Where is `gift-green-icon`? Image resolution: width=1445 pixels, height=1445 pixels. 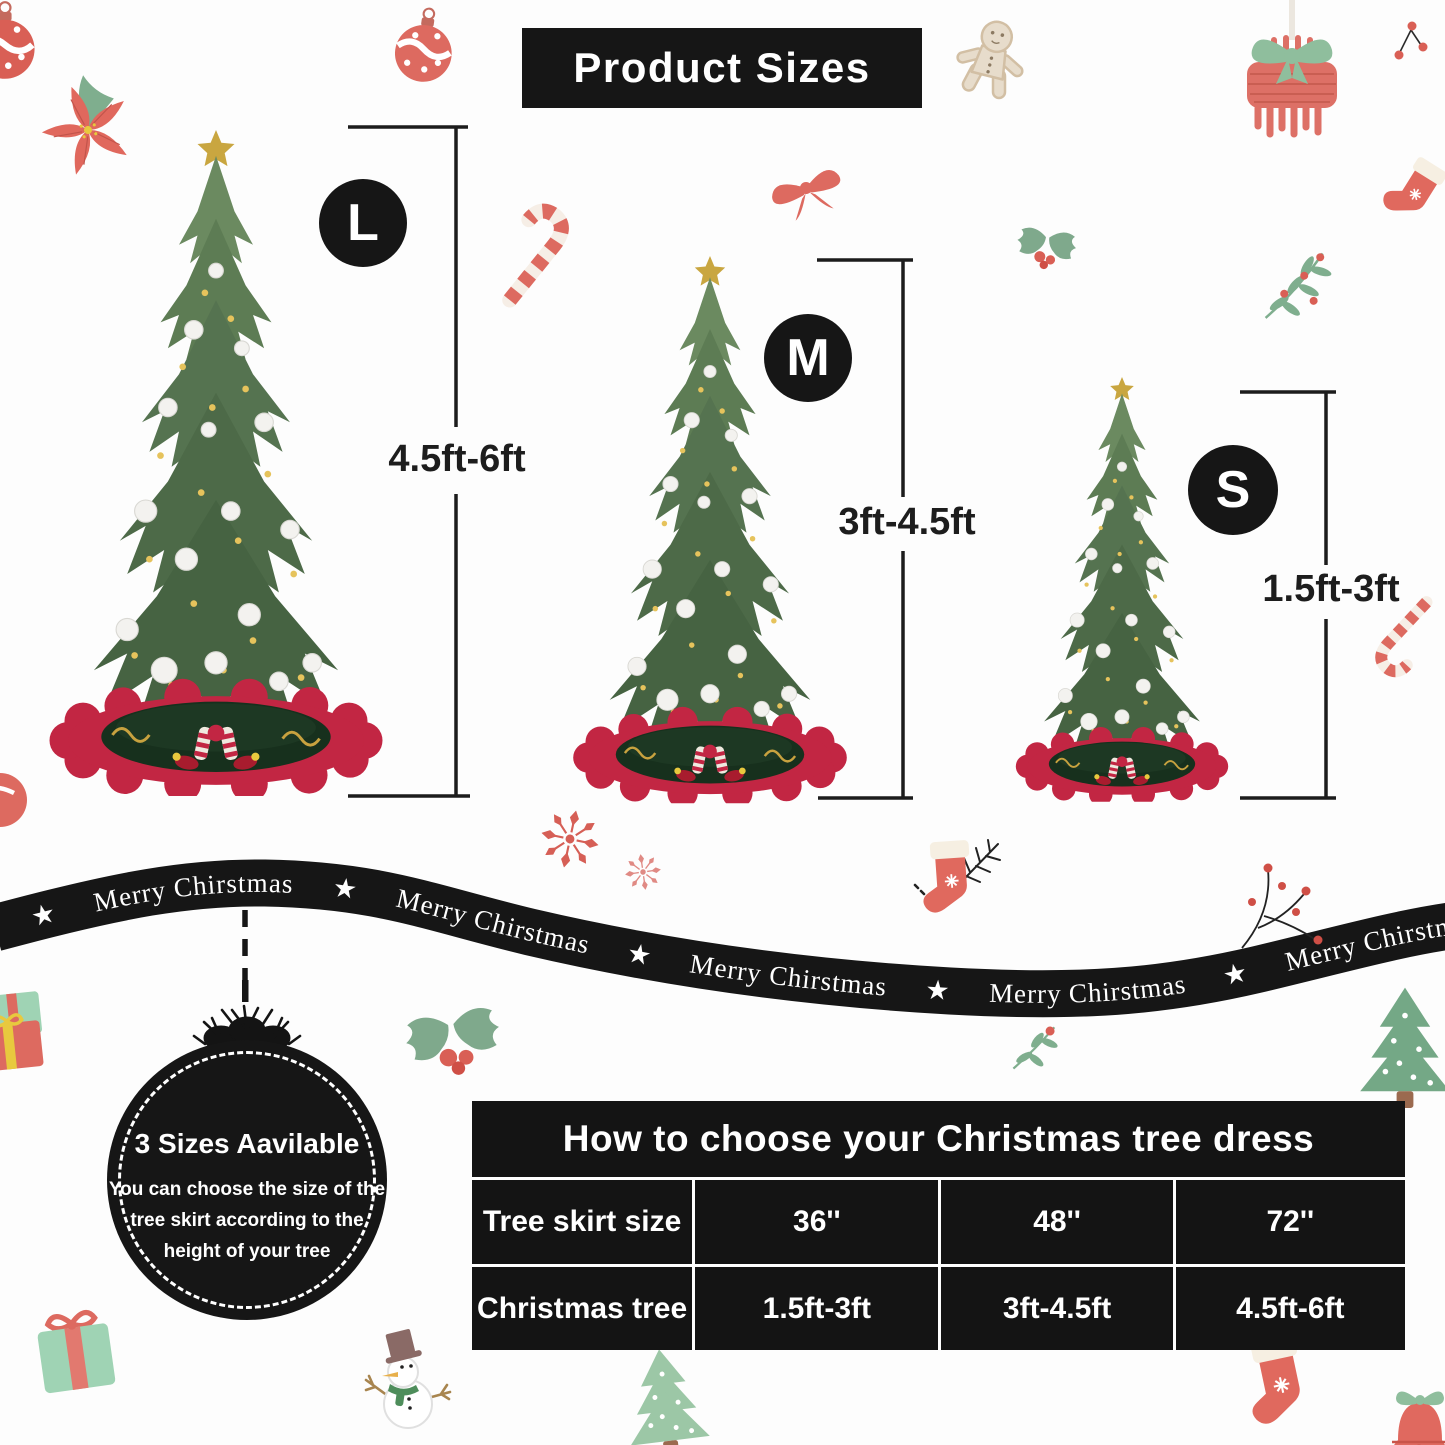
gift-green-icon is located at coordinates (75, 1352).